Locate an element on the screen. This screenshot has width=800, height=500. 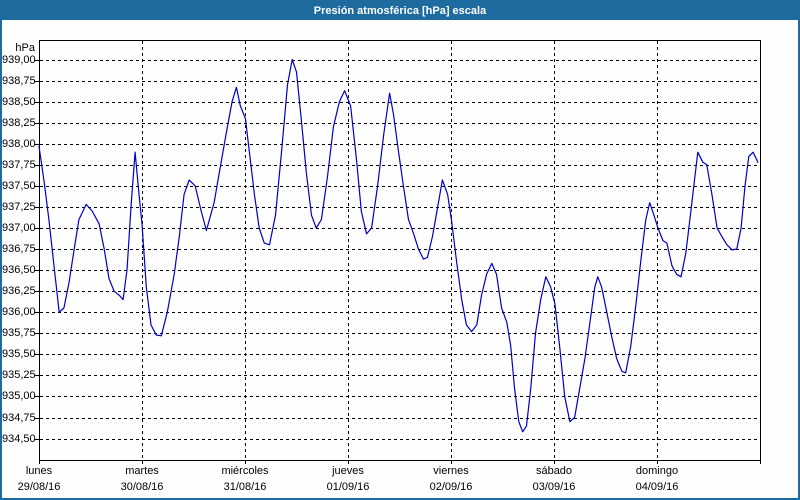
x-axis-day-label: jueves is located at coordinates (348, 471).